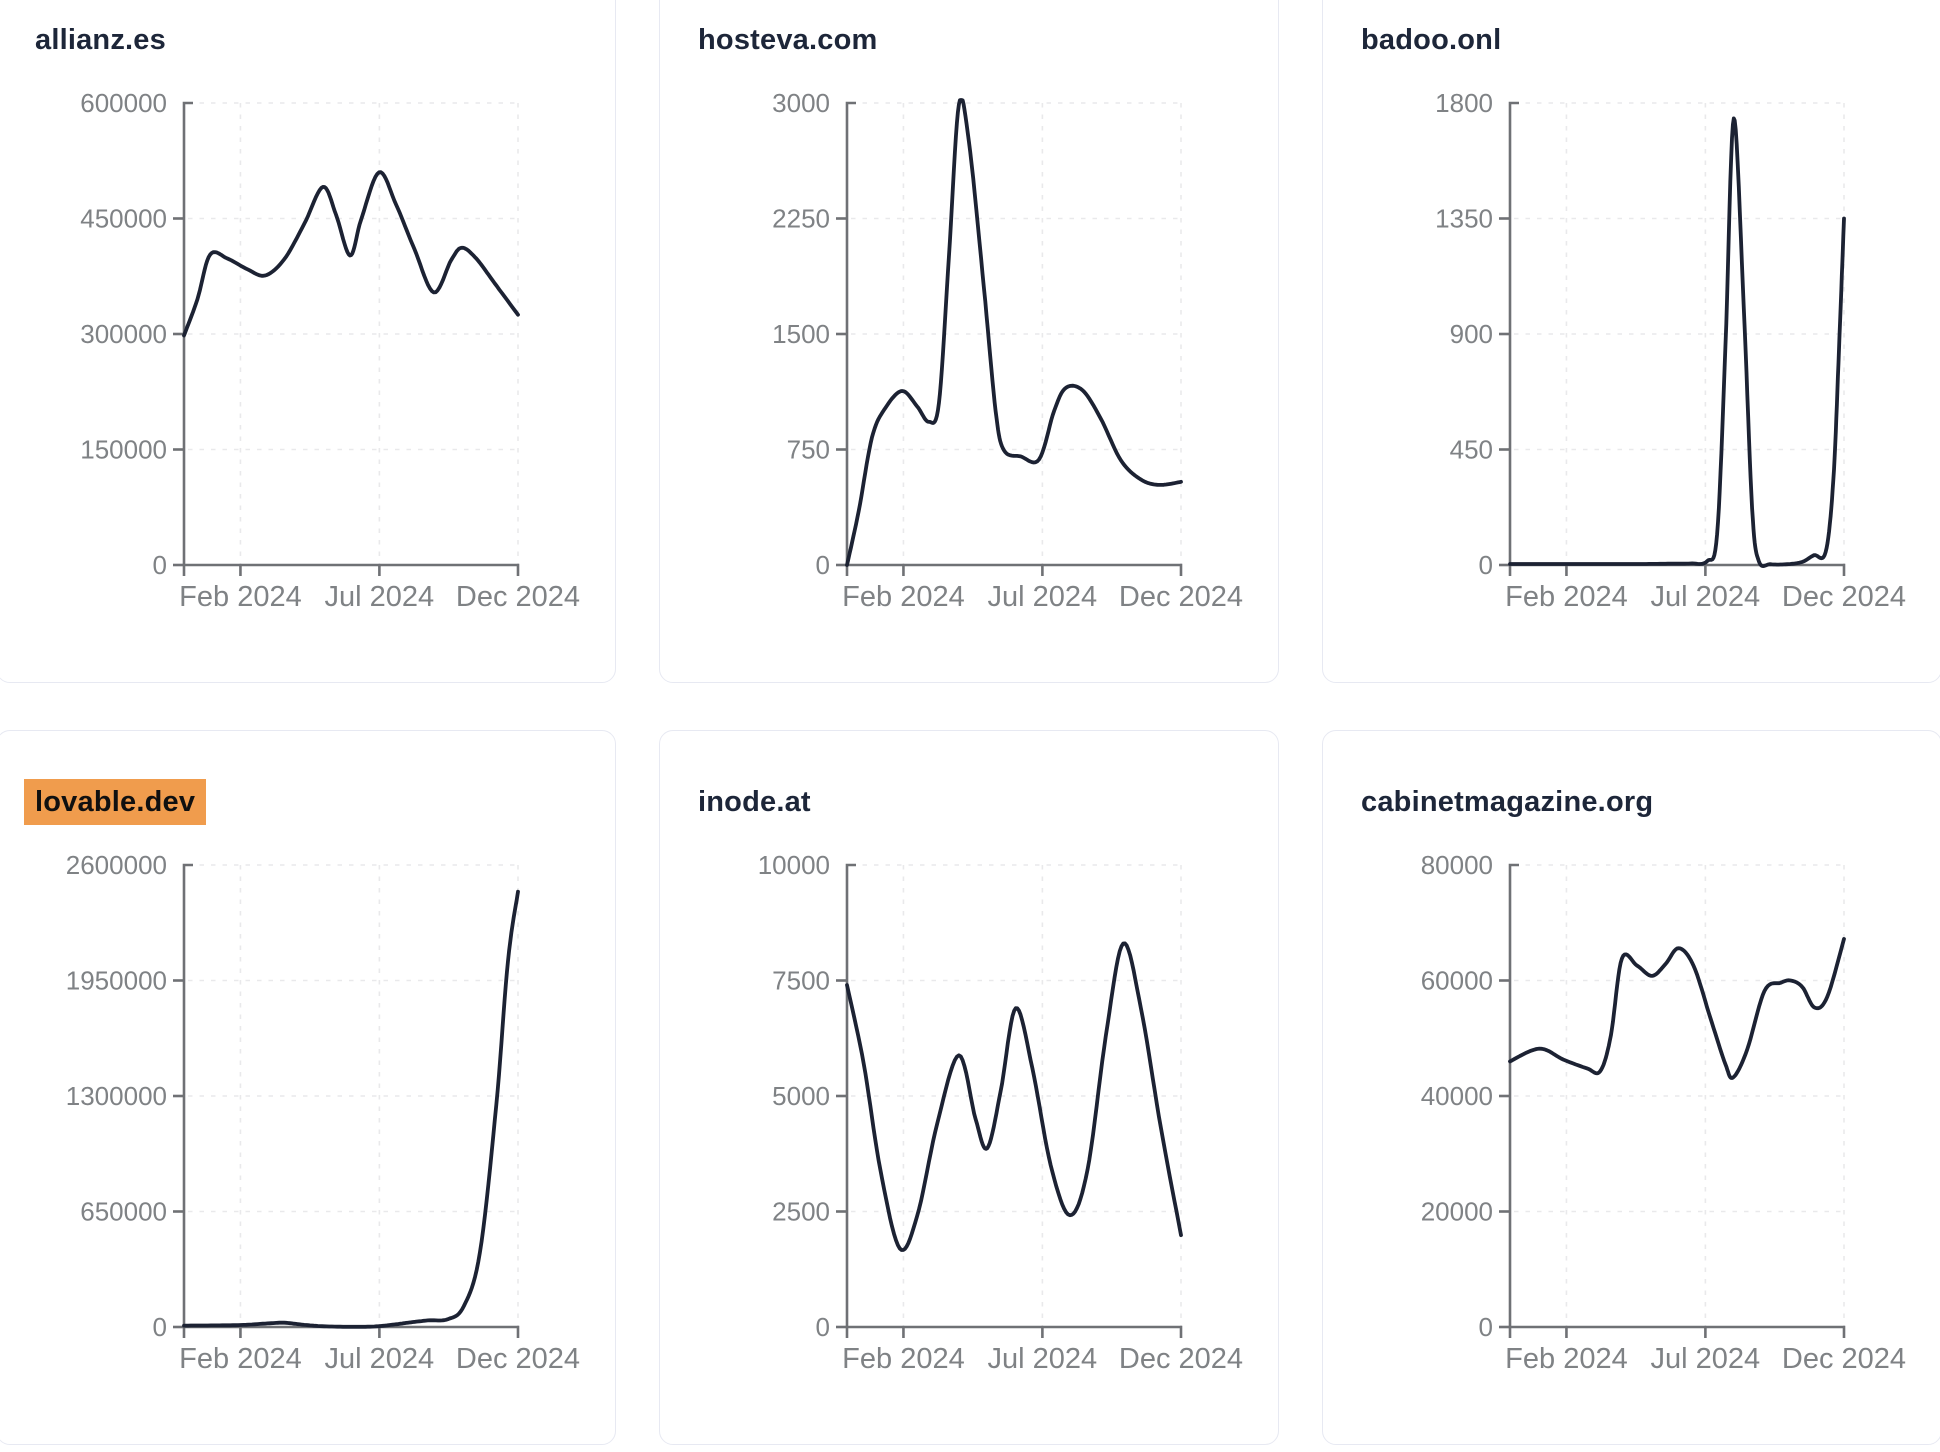 The width and height of the screenshot is (1940, 1452). I want to click on svg-text: 2500, so click(801, 1212).